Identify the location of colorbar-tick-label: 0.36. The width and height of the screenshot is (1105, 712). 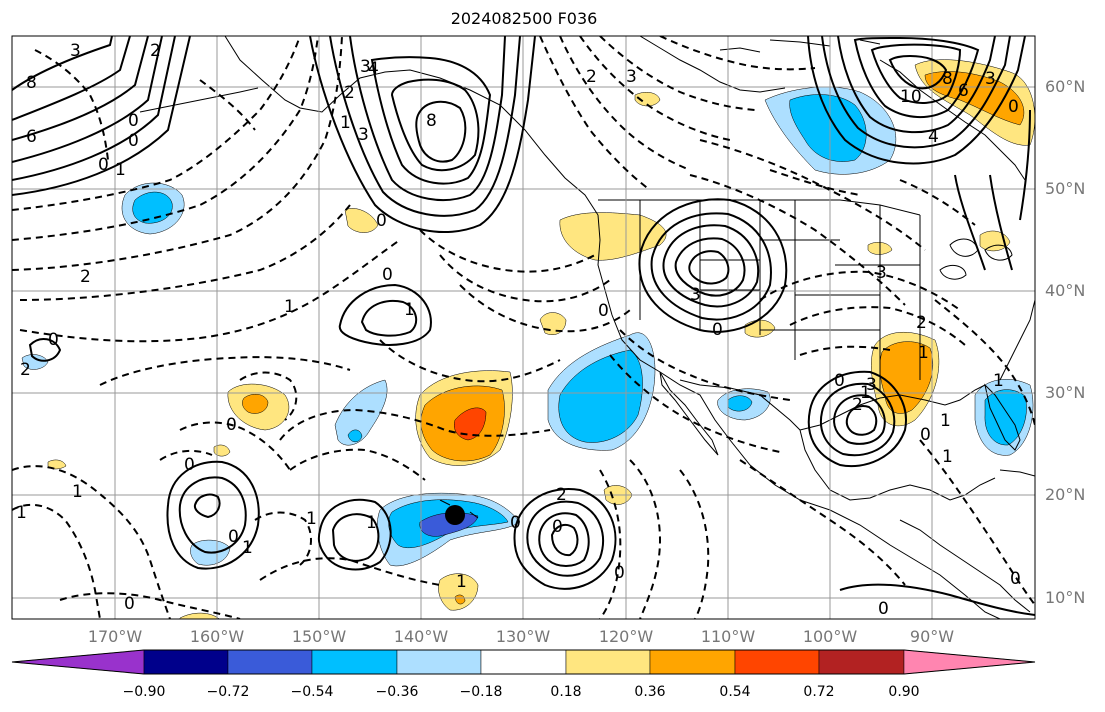
(650, 692).